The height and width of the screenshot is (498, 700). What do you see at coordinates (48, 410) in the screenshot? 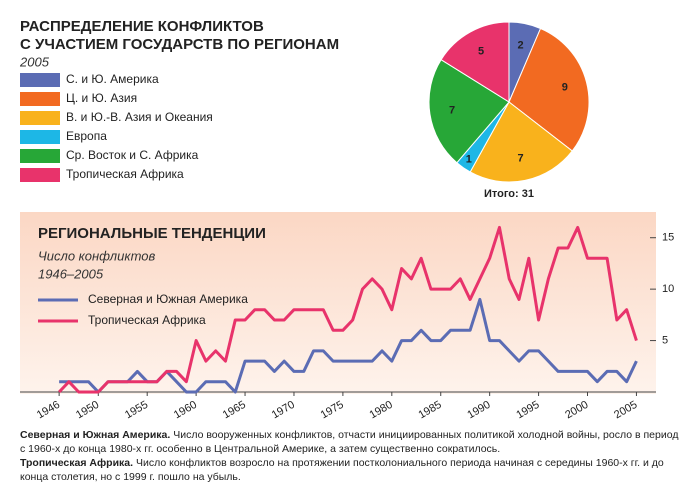
I see `x-tick-label: 1946` at bounding box center [48, 410].